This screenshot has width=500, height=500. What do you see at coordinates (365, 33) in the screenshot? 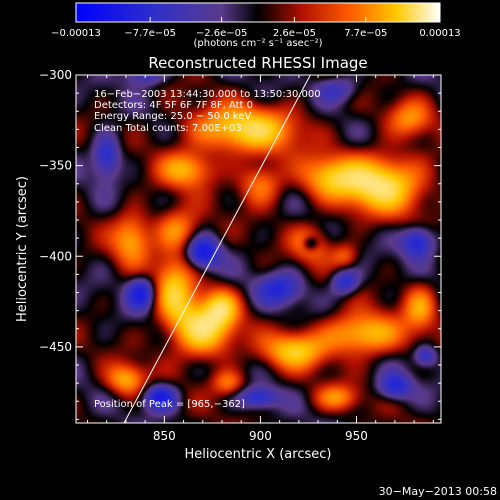
I see `colorbar-tick-label: 7.7e−05` at bounding box center [365, 33].